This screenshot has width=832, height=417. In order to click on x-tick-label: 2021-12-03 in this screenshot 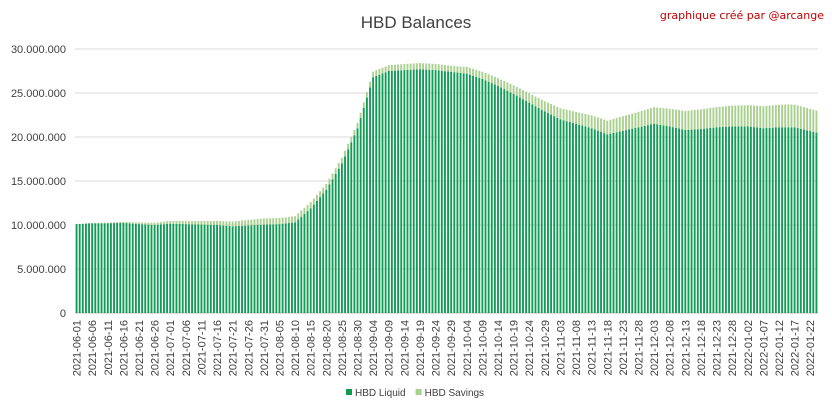, I will do `click(655, 348)`.